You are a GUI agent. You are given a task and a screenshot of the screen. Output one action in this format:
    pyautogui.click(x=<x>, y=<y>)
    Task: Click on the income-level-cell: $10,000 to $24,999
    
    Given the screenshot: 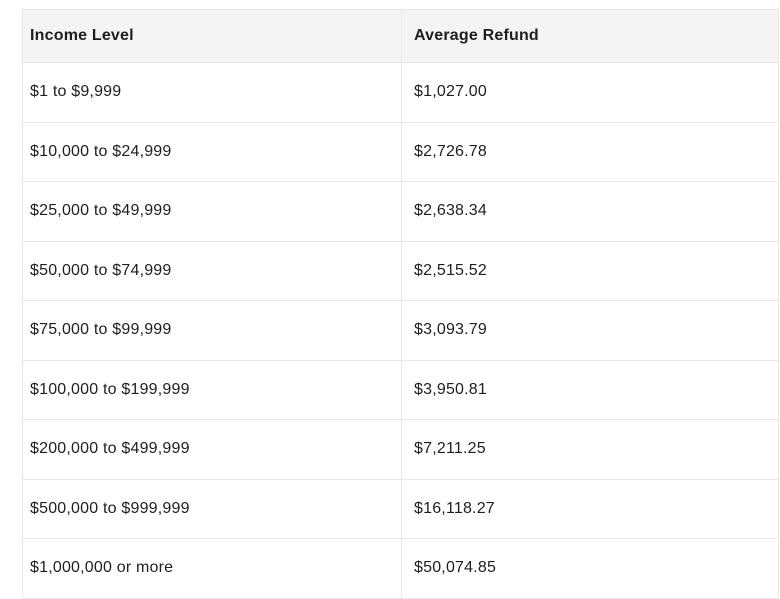 What is the action you would take?
    pyautogui.click(x=212, y=151)
    